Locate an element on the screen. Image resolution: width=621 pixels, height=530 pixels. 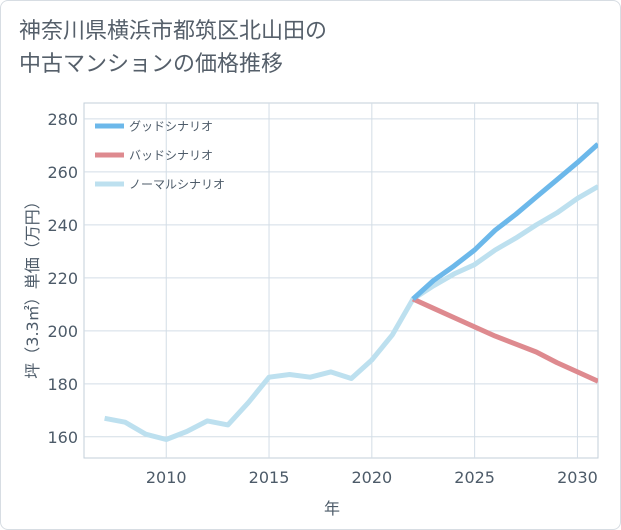
x-tick-label: 2025 is located at coordinates (474, 477).